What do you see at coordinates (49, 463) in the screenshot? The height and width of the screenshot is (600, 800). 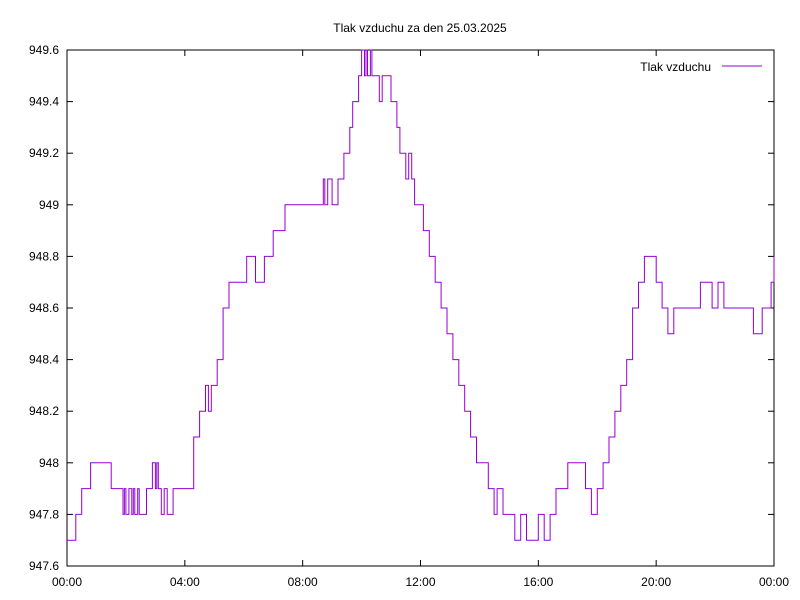 I see `y-tick-label: 948` at bounding box center [49, 463].